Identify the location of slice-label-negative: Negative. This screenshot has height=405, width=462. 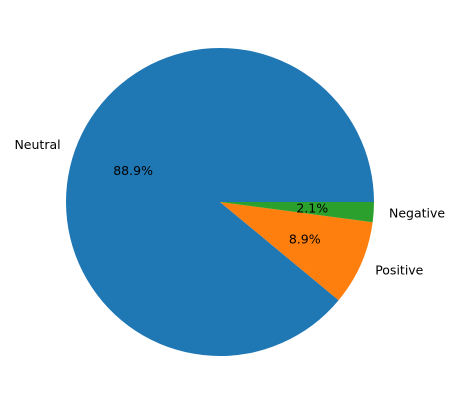
(417, 213).